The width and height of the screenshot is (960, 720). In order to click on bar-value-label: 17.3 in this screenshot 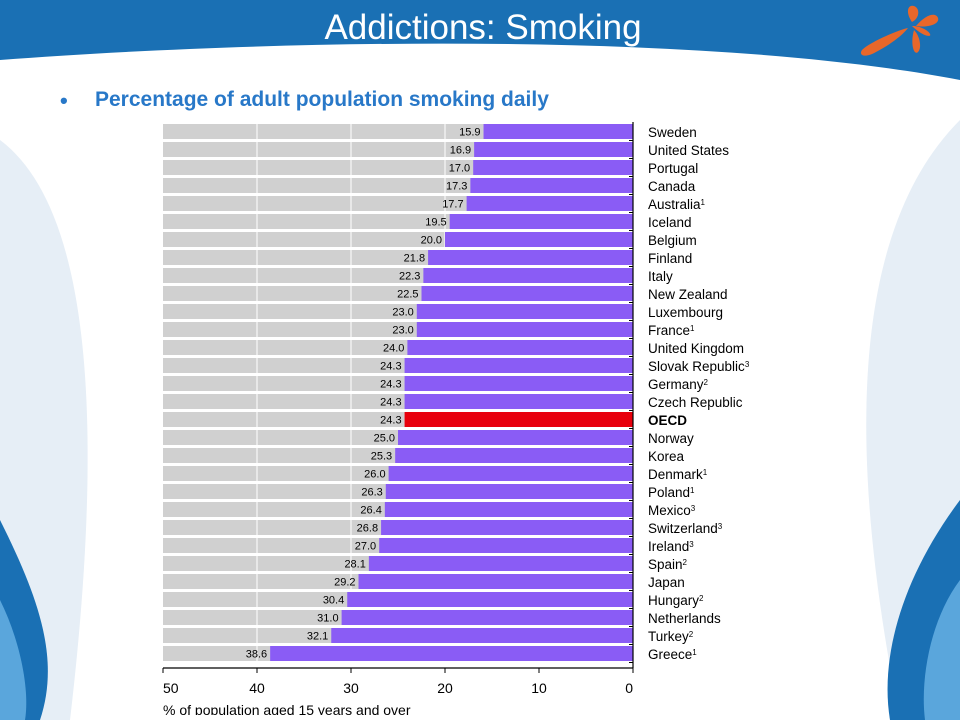, I will do `click(456, 187)`.